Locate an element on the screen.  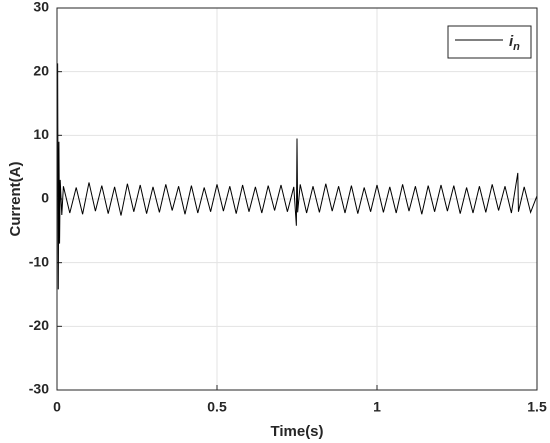
legend-label: in is located at coordinates (514, 43).